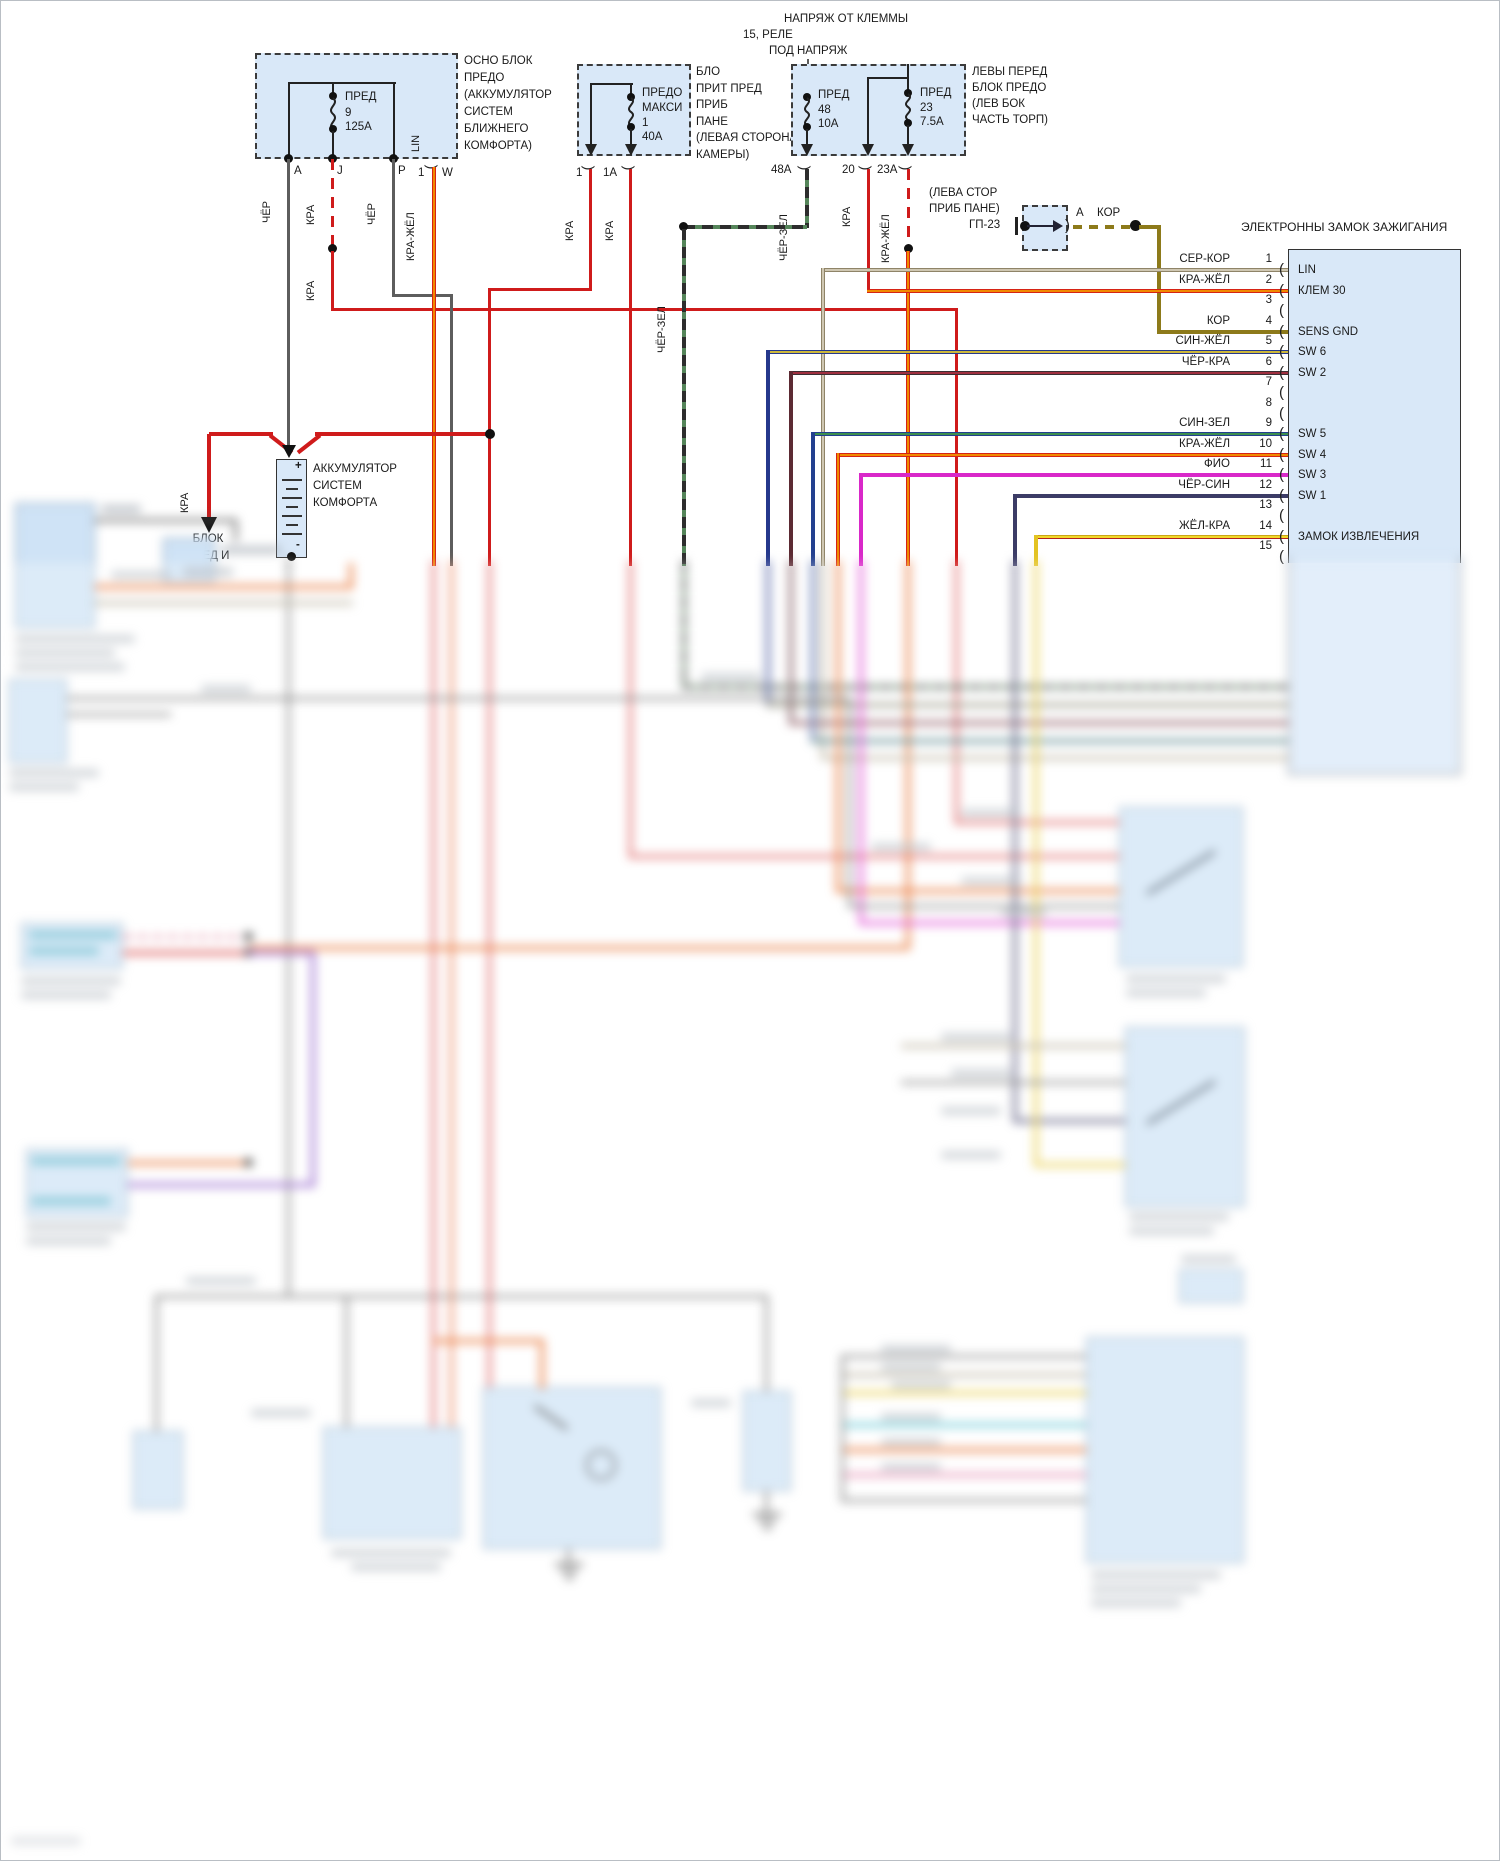 Image resolution: width=1500 pixels, height=1861 pixels. What do you see at coordinates (248, 1162) in the screenshot?
I see `blur-dot` at bounding box center [248, 1162].